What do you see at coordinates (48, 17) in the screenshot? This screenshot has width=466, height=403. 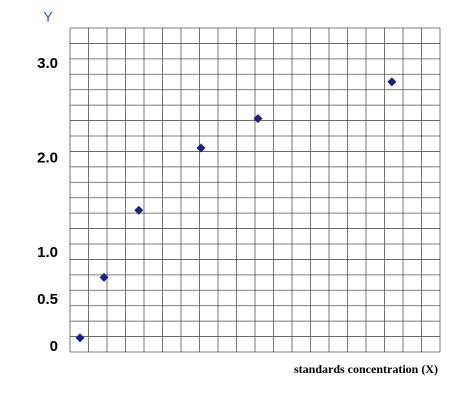 I see `chart-title: Y` at bounding box center [48, 17].